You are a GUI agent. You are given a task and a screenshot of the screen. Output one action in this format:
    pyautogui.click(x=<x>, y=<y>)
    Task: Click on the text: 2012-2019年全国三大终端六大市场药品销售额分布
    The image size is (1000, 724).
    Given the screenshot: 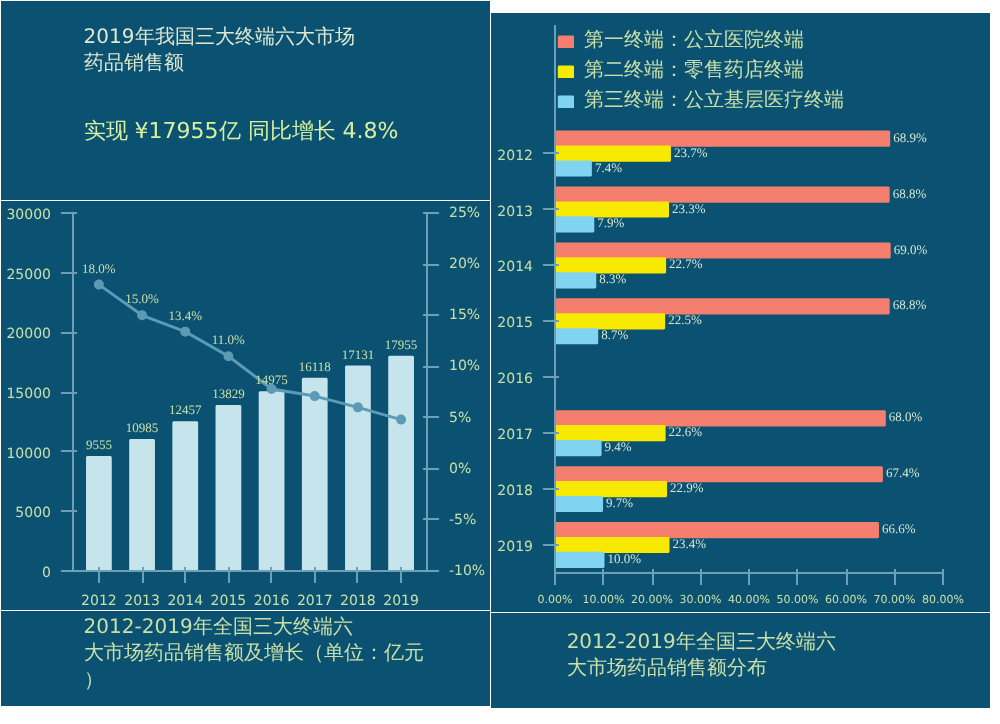 What is the action you would take?
    pyautogui.click(x=701, y=655)
    